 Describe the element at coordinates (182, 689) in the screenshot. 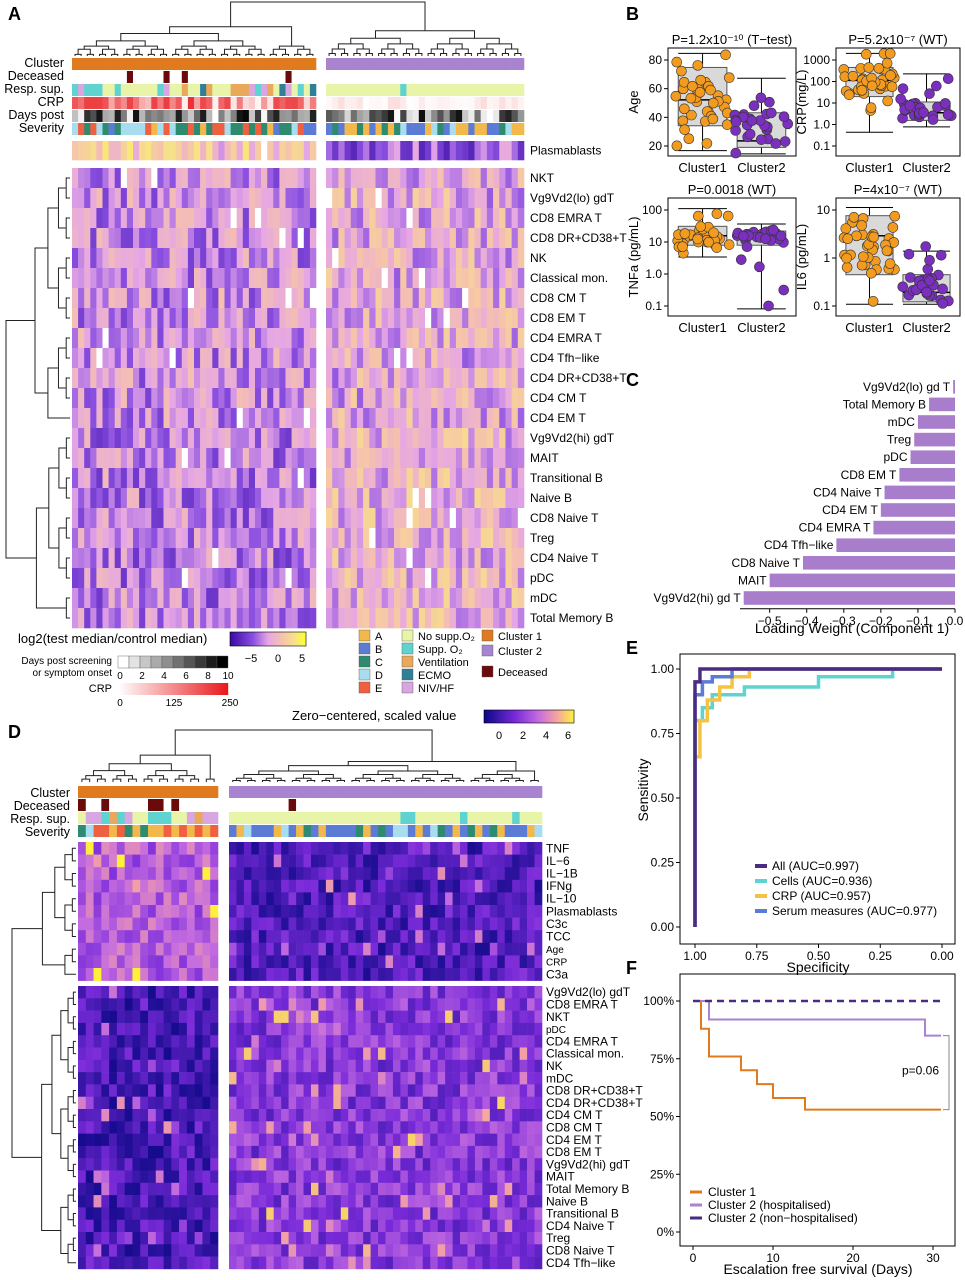

I see `crp-scale-step` at that location.